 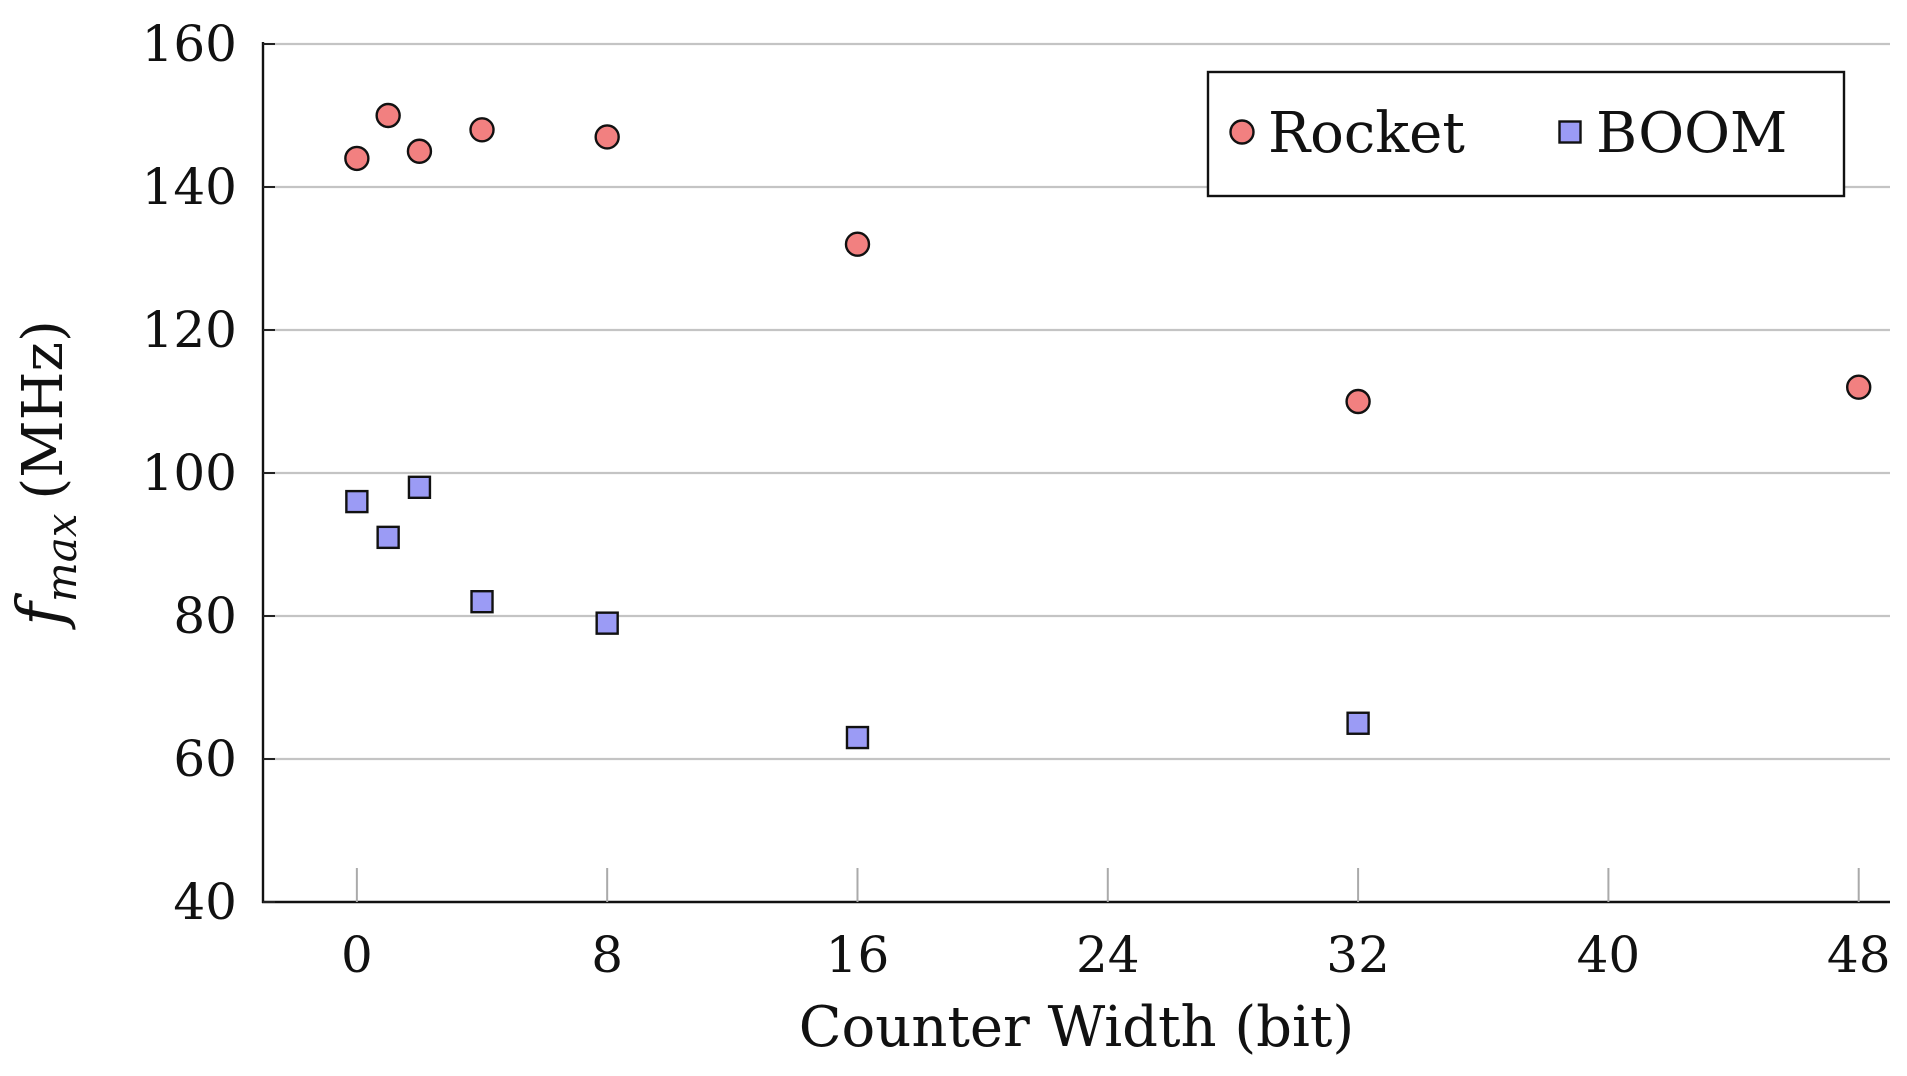 What do you see at coordinates (1859, 955) in the screenshot?
I see `x-tick-label: 48` at bounding box center [1859, 955].